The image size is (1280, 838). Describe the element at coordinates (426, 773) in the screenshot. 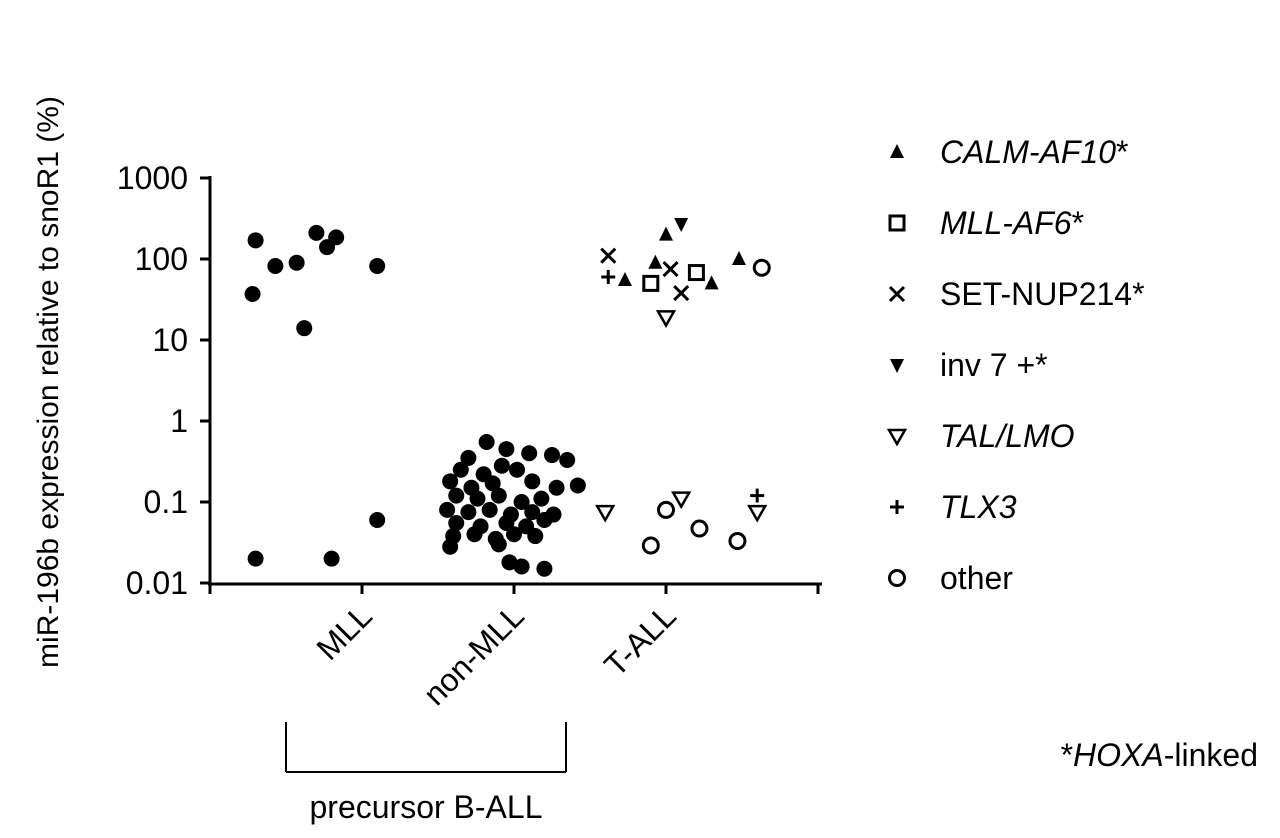

I see `precursor-bracket: precursor B-ALL` at that location.